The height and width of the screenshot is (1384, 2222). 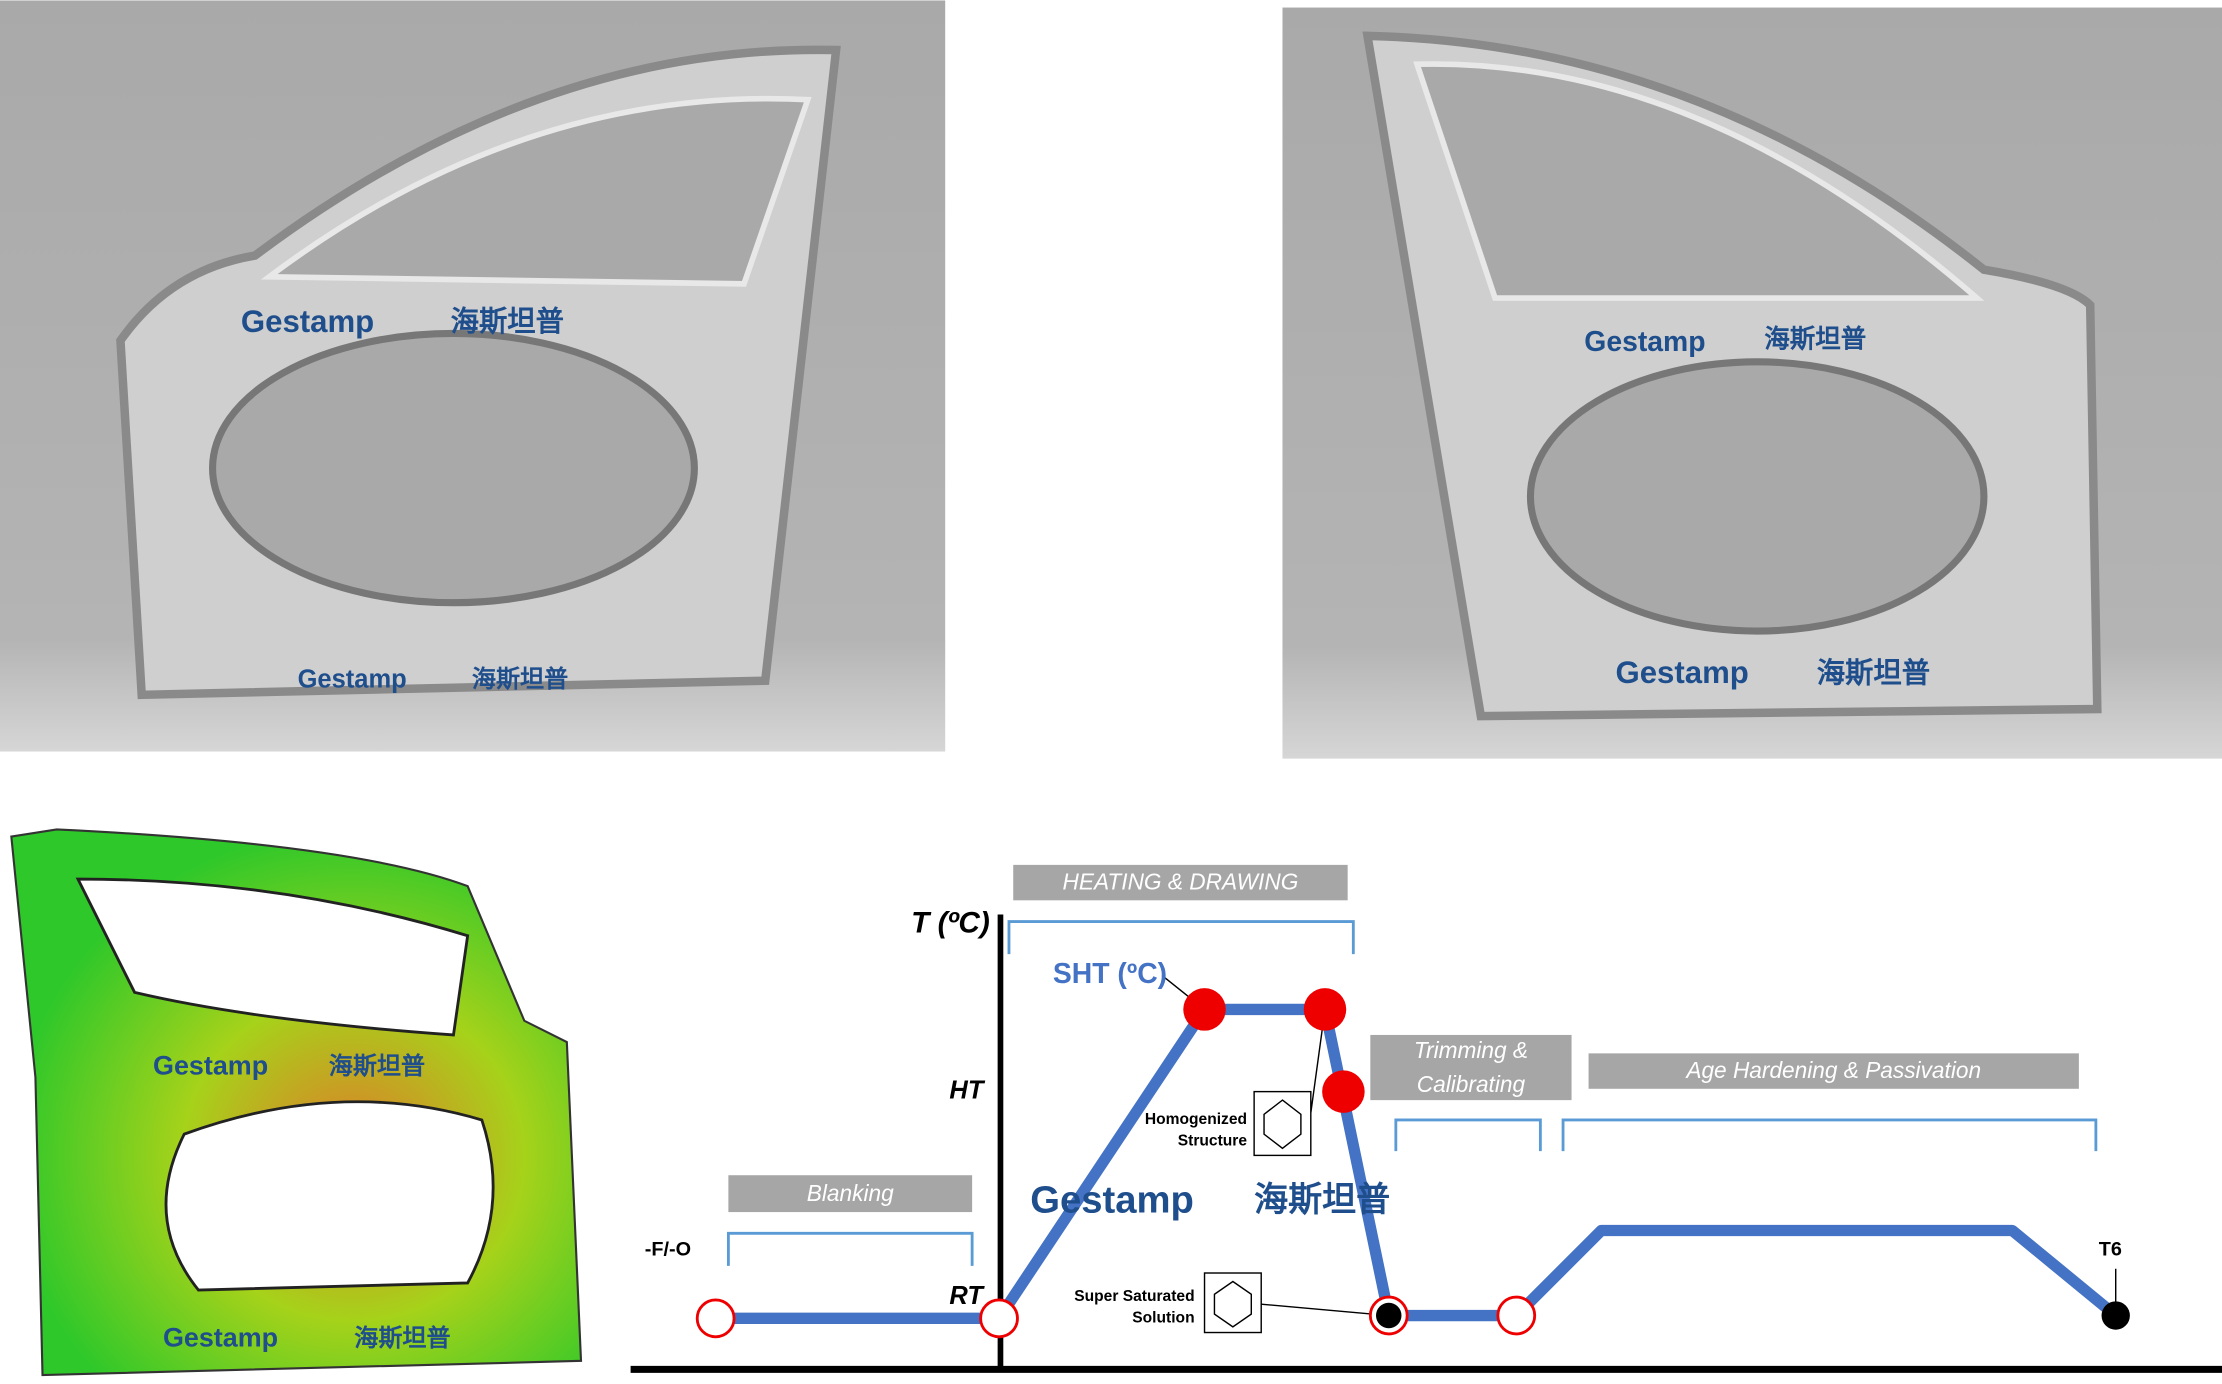 I want to click on level-label: RT, so click(x=967, y=1296).